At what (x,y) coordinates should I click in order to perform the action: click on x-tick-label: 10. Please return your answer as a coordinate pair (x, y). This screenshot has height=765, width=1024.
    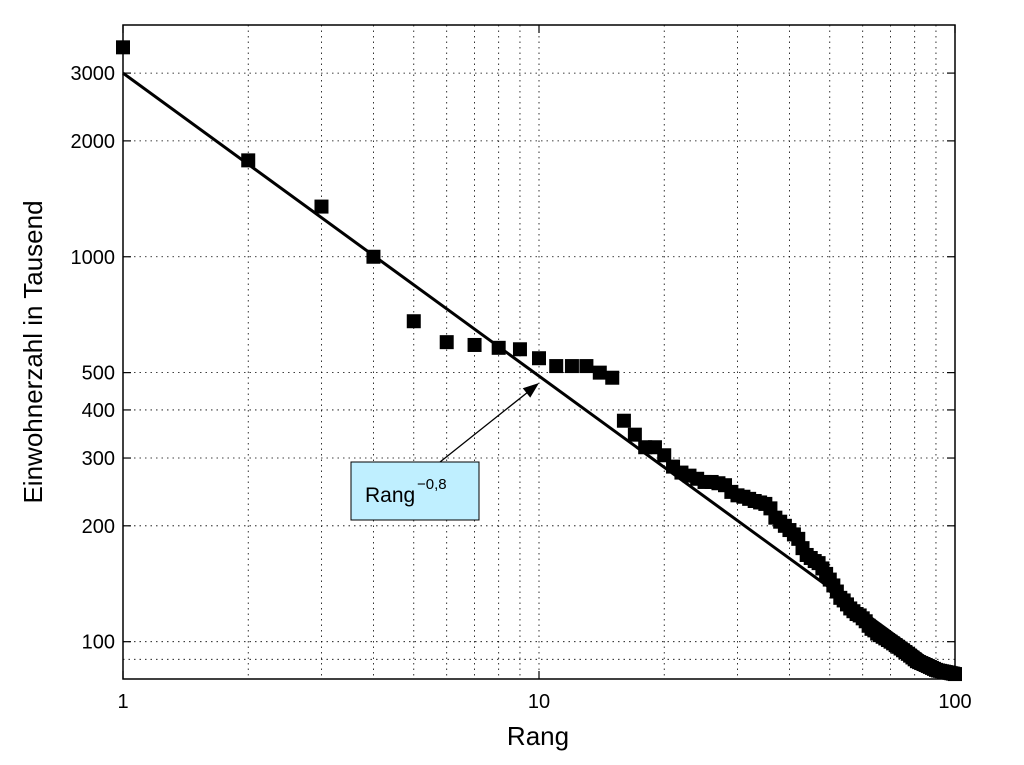
    Looking at the image, I should click on (539, 702).